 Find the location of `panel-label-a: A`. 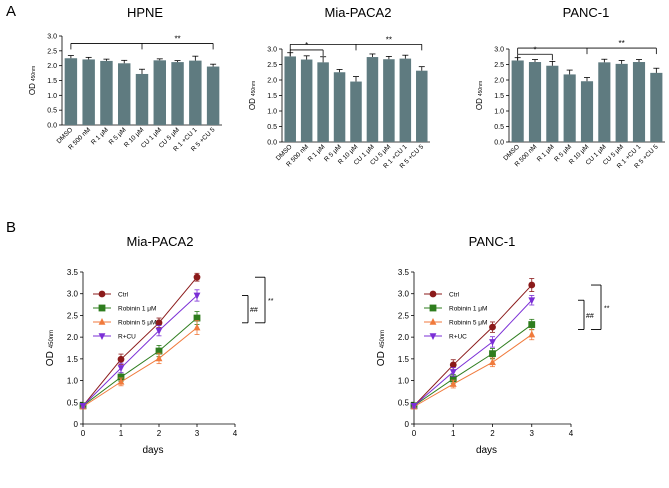

panel-label-a: A is located at coordinates (11, 11).